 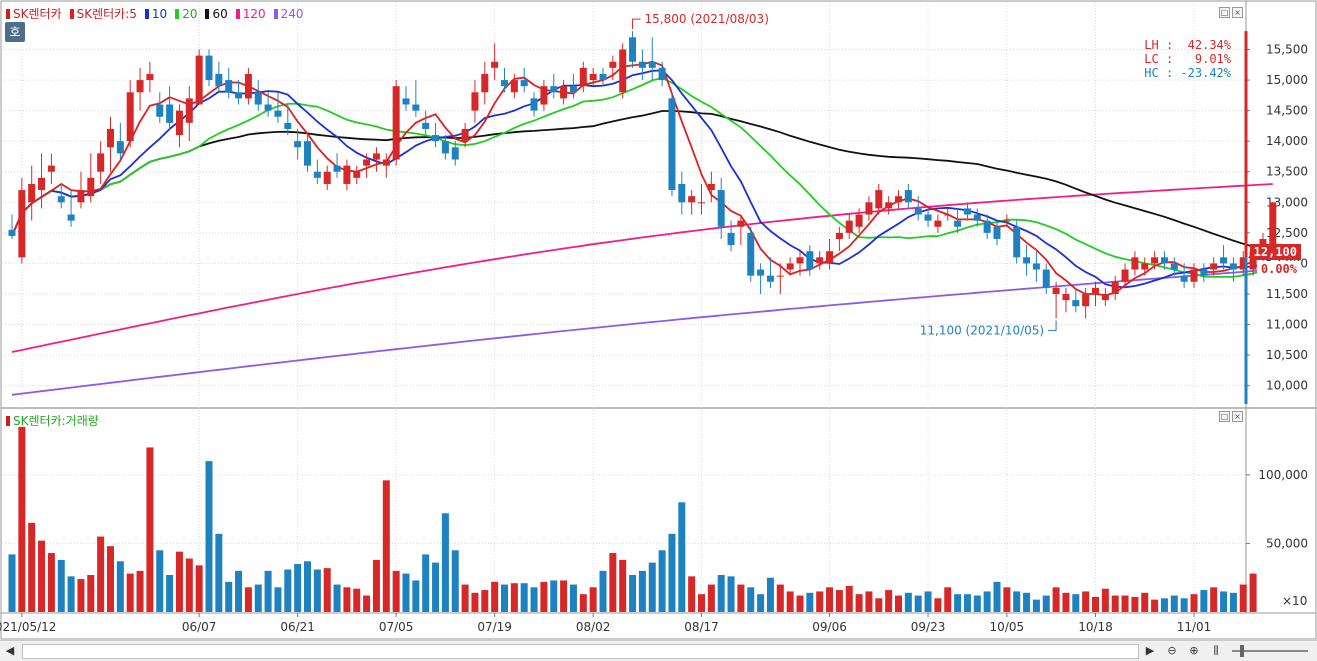 What do you see at coordinates (1224, 12) in the screenshot?
I see `maximize-icon: □` at bounding box center [1224, 12].